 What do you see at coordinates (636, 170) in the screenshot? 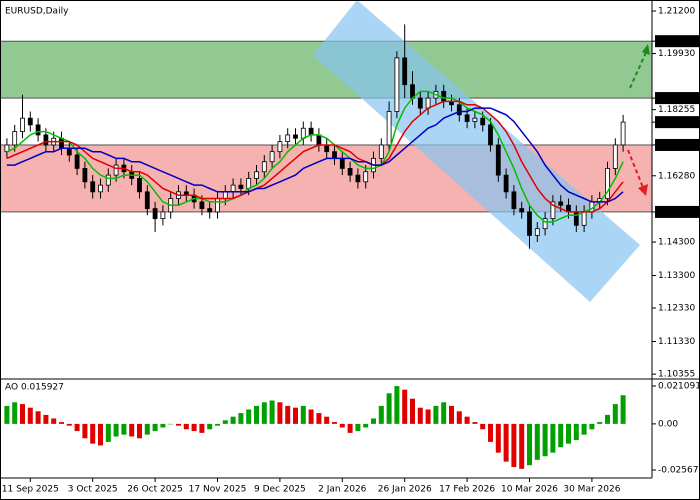
I see `arrow-down` at bounding box center [636, 170].